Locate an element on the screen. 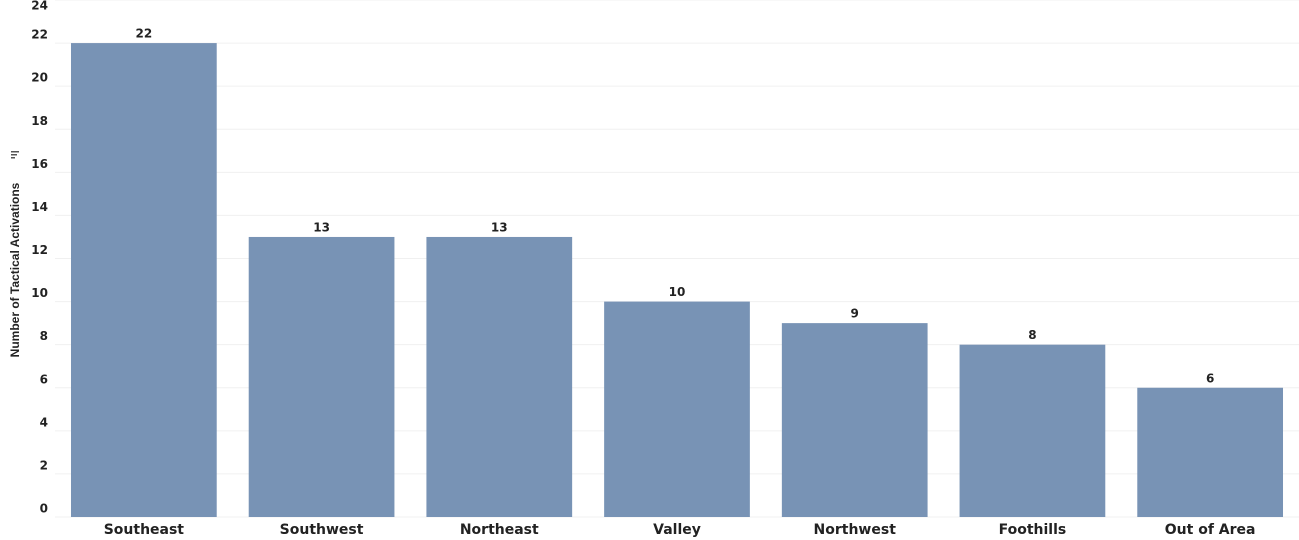 This screenshot has height=540, width=1299. x-tick-label: Valley is located at coordinates (677, 530).